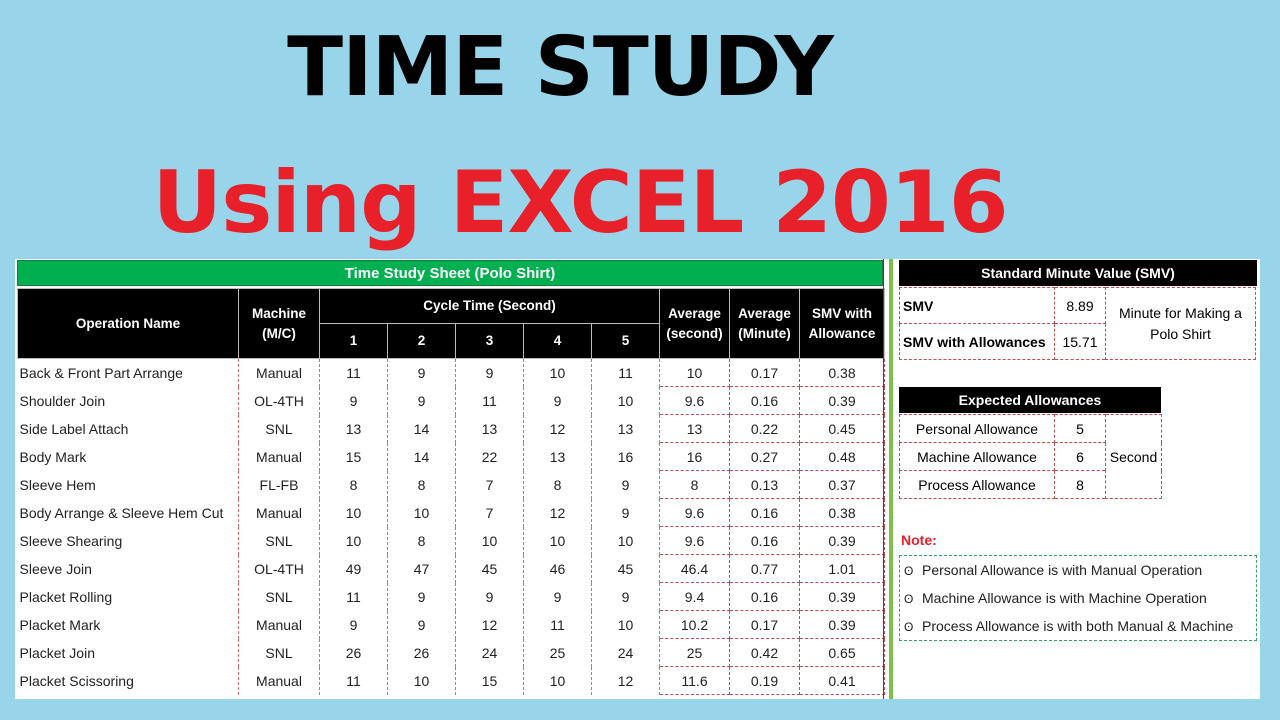 Image resolution: width=1280 pixels, height=720 pixels. I want to click on allowance-unit: Second, so click(1133, 456).